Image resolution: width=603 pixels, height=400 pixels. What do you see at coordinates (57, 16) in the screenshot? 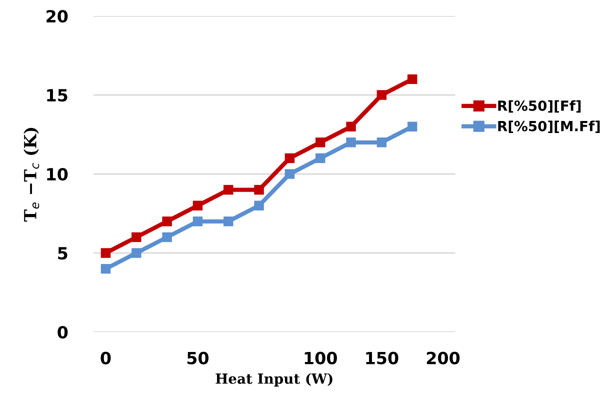
I see `y-tick-label: 20` at bounding box center [57, 16].